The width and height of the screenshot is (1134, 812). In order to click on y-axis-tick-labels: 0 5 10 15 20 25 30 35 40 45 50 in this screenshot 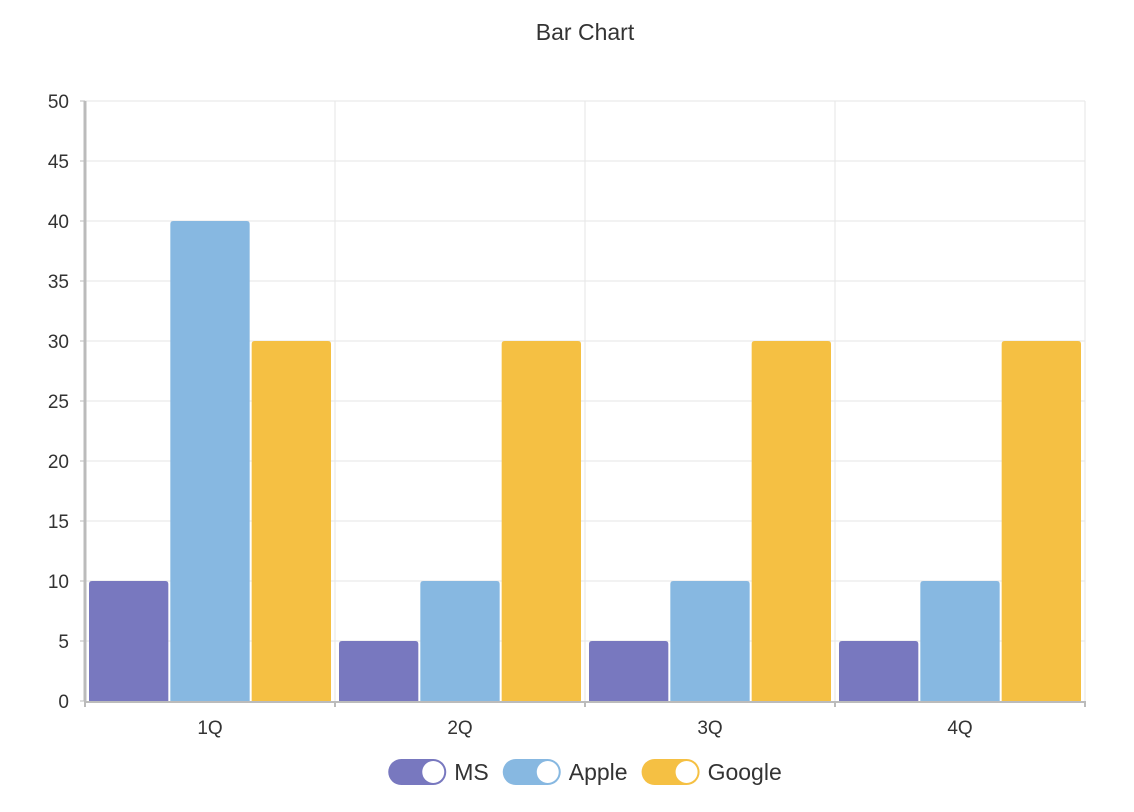, I will do `click(58, 402)`.